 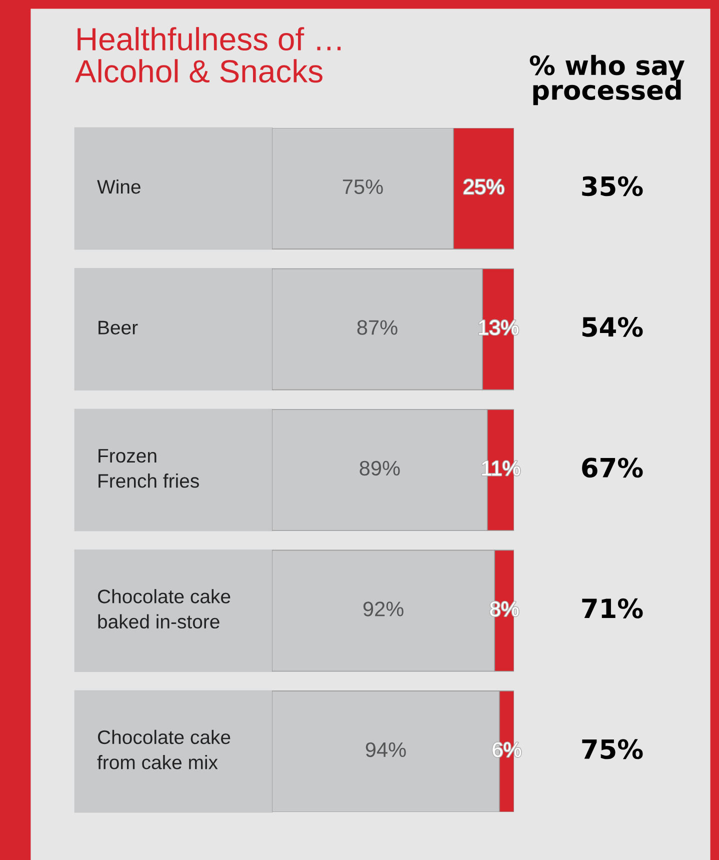 I want to click on y-tick-label: Frozen French fries, so click(x=148, y=468).